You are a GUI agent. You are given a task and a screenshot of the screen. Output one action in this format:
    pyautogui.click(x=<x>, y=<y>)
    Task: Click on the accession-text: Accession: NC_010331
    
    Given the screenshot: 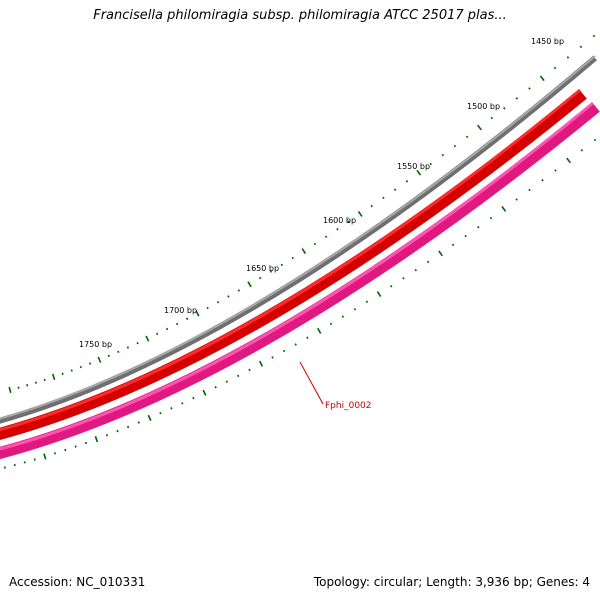 What is the action you would take?
    pyautogui.click(x=77, y=582)
    